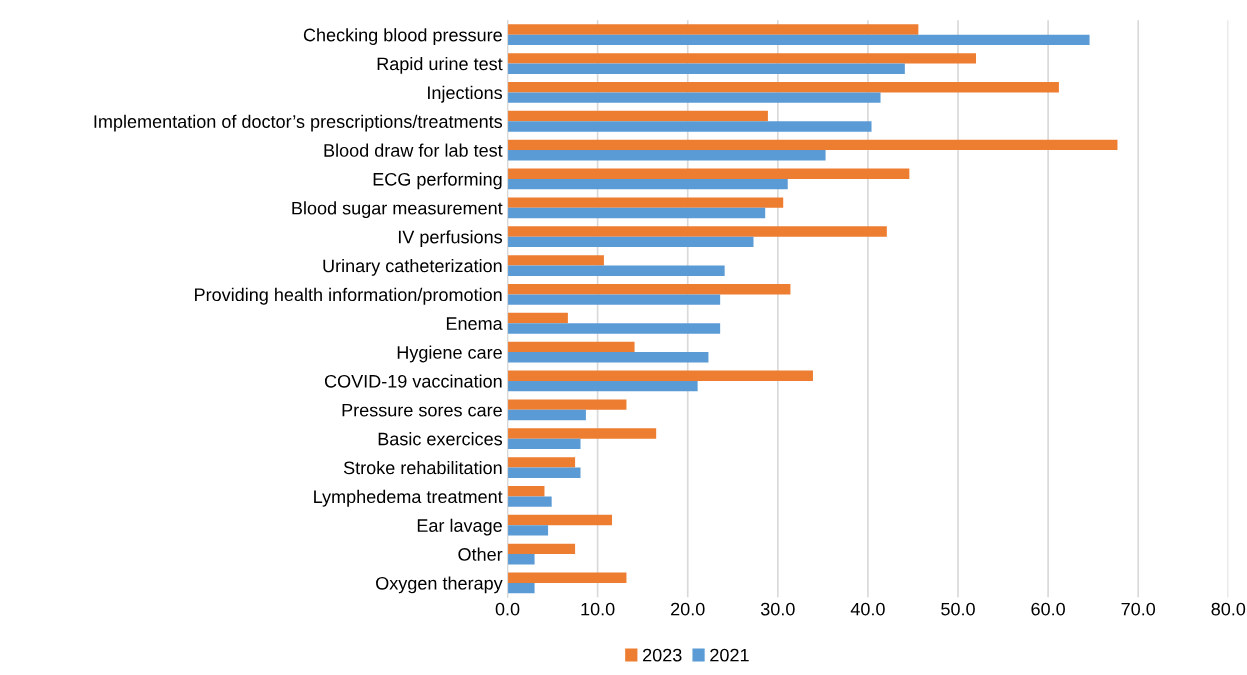 The height and width of the screenshot is (675, 1247). Describe the element at coordinates (958, 609) in the screenshot. I see `x-tick-label: 50.0` at that location.